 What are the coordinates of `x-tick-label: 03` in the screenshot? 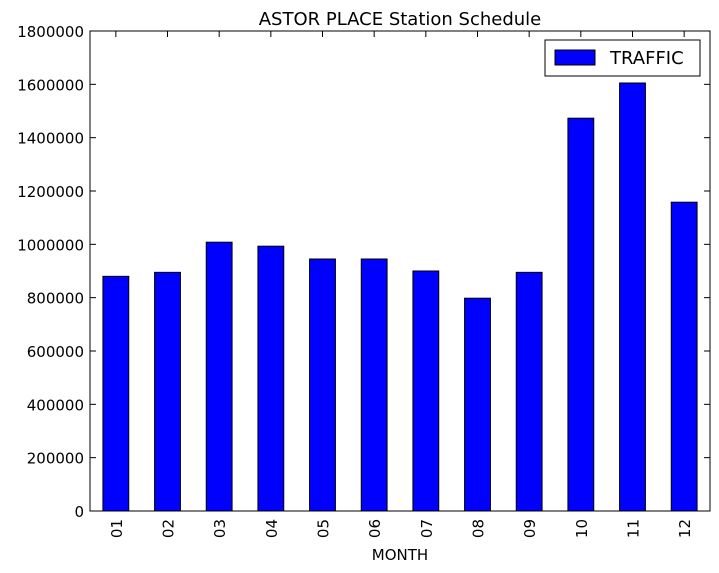 It's located at (220, 528).